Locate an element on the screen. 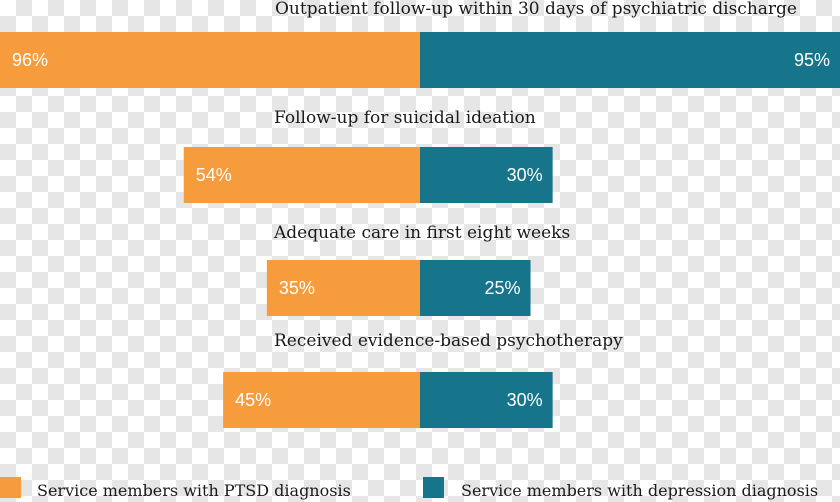 The height and width of the screenshot is (502, 840). data-label-depression: 95% is located at coordinates (812, 60).